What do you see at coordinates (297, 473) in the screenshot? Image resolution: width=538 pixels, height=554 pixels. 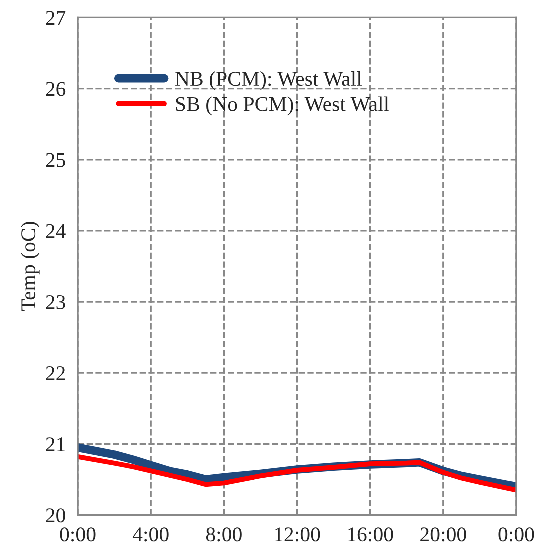 I see `line-series` at bounding box center [297, 473].